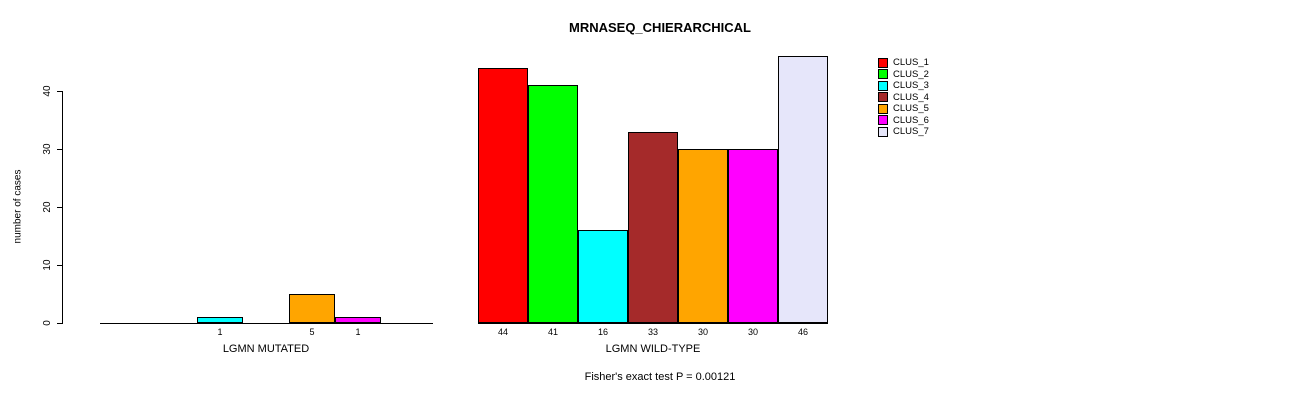 The height and width of the screenshot is (400, 1290). What do you see at coordinates (911, 86) in the screenshot?
I see `legend-label: CLUS_3` at bounding box center [911, 86].